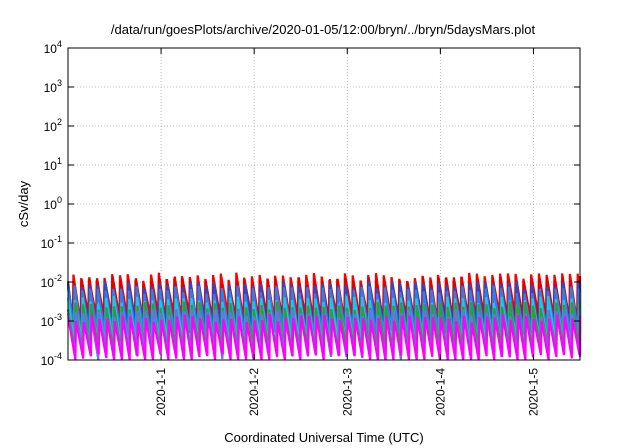  I want to click on x-axis-label: Coordinated Universal Time (UTC), so click(323, 437).